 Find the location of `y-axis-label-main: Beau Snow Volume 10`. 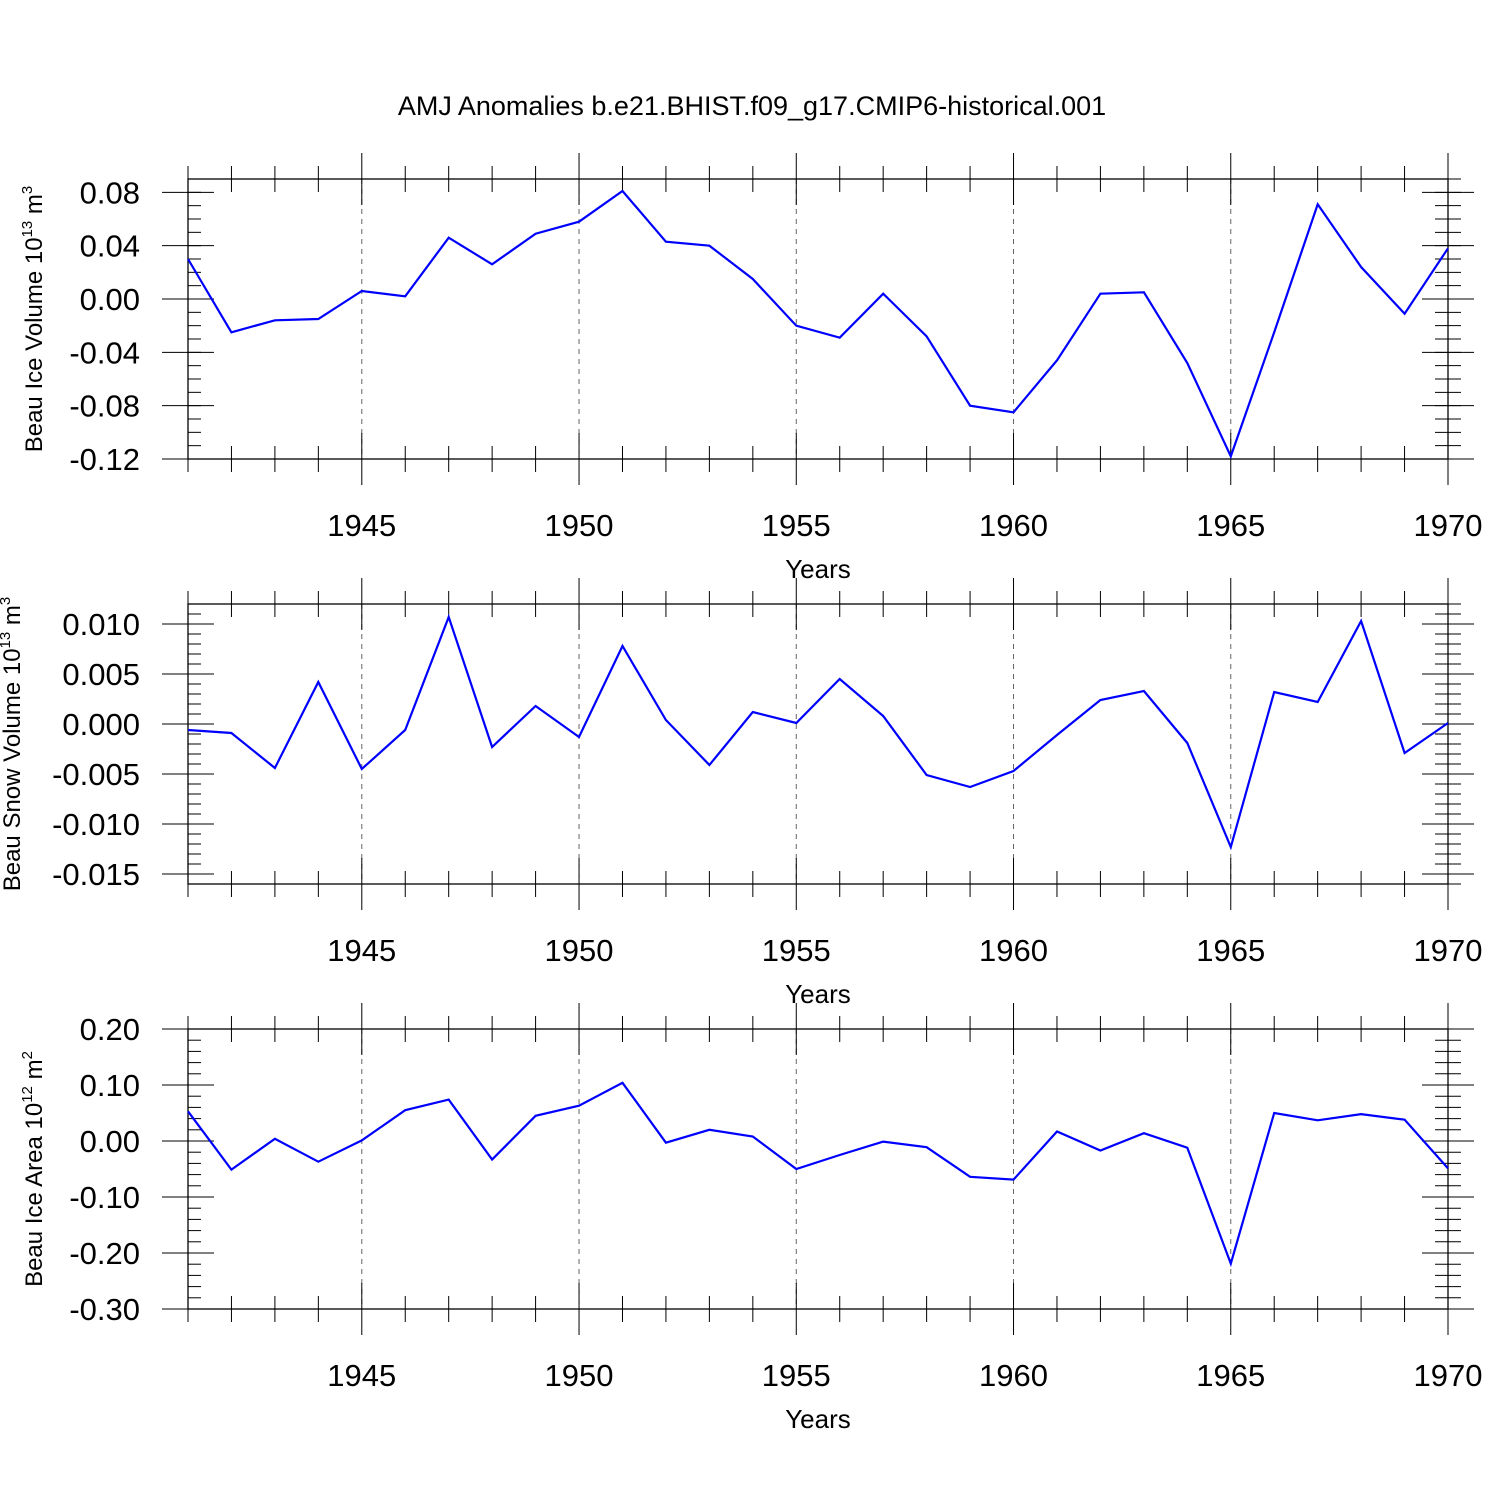

y-axis-label-main: Beau Snow Volume 10 is located at coordinates (13, 769).